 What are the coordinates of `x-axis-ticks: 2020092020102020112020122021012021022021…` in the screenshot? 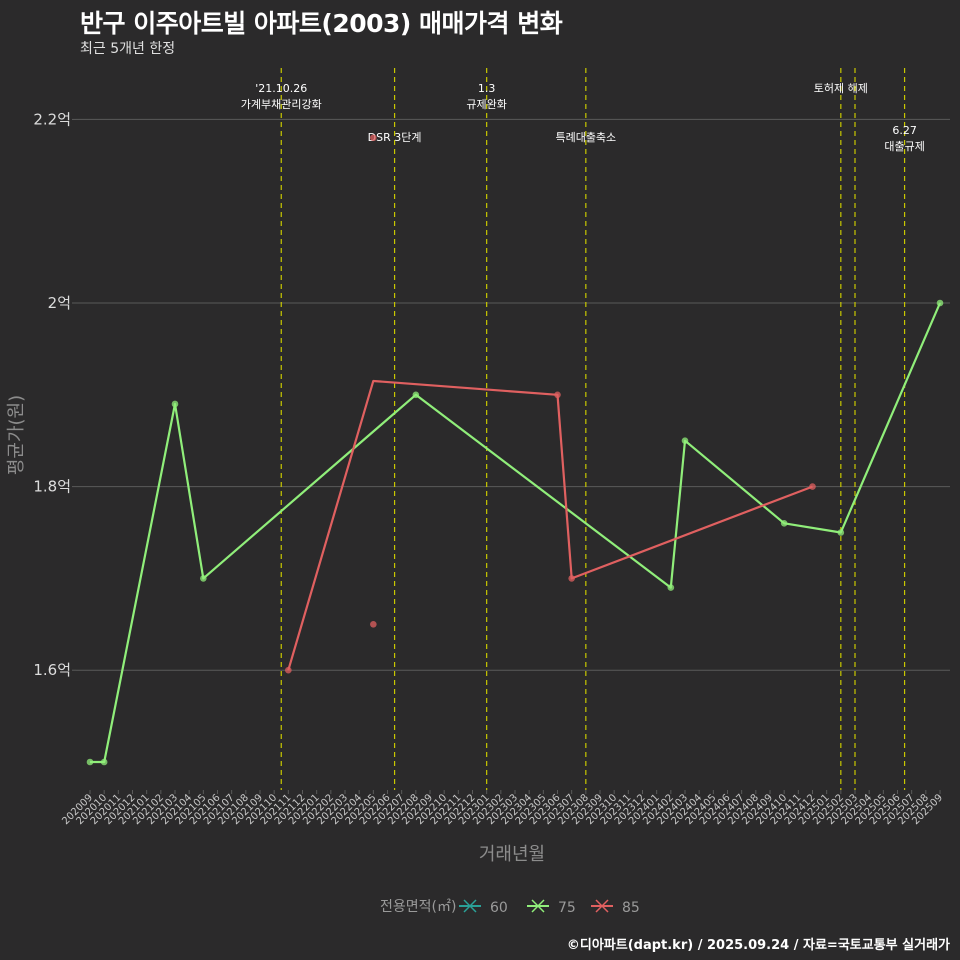 It's located at (502, 808).